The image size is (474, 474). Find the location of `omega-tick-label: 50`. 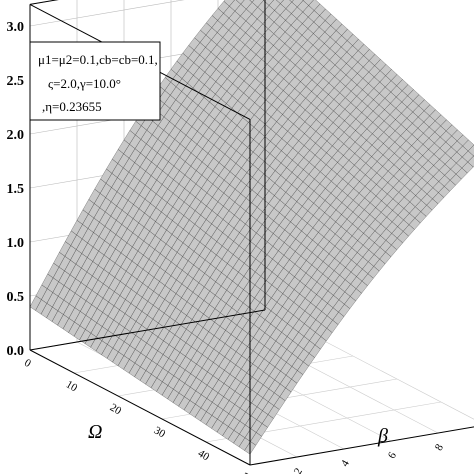

omega-tick-label: 50 is located at coordinates (248, 472).